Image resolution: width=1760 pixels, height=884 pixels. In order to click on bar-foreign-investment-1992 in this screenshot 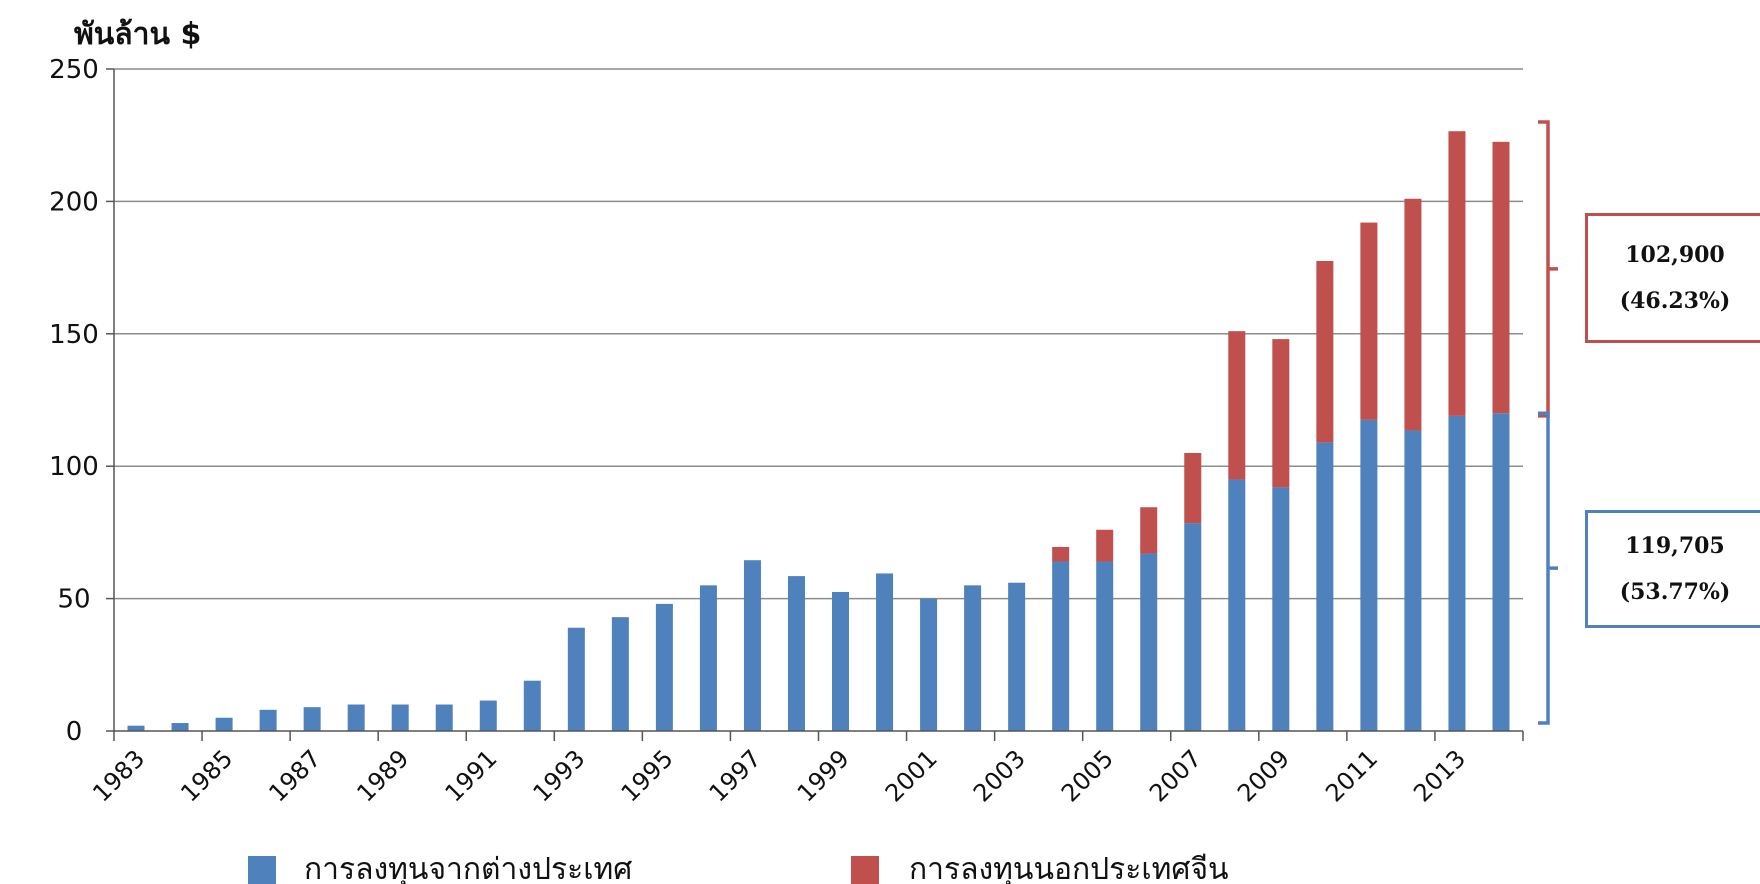, I will do `click(532, 705)`.